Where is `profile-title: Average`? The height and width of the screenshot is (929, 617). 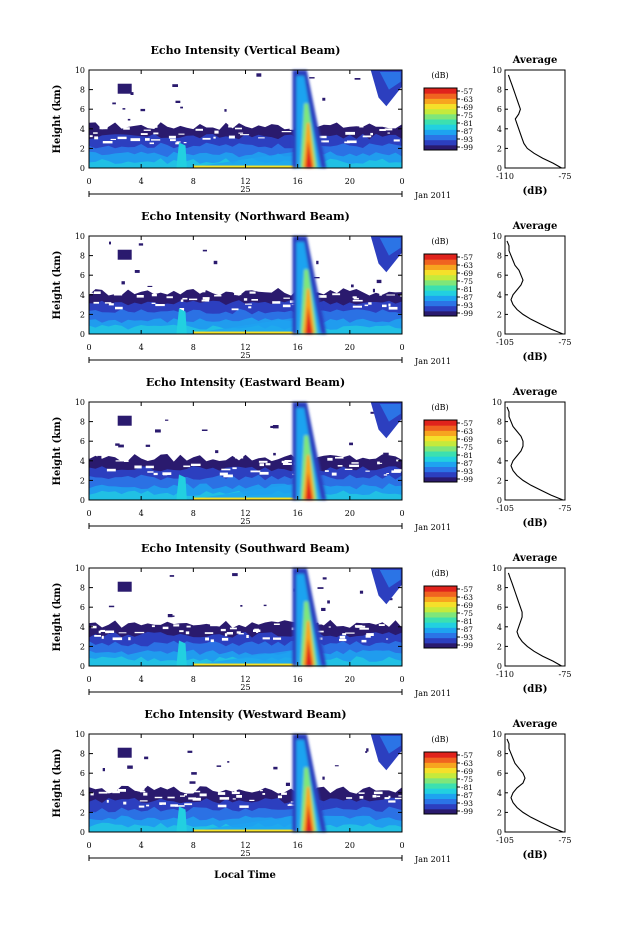 profile-title: Average is located at coordinates (535, 60).